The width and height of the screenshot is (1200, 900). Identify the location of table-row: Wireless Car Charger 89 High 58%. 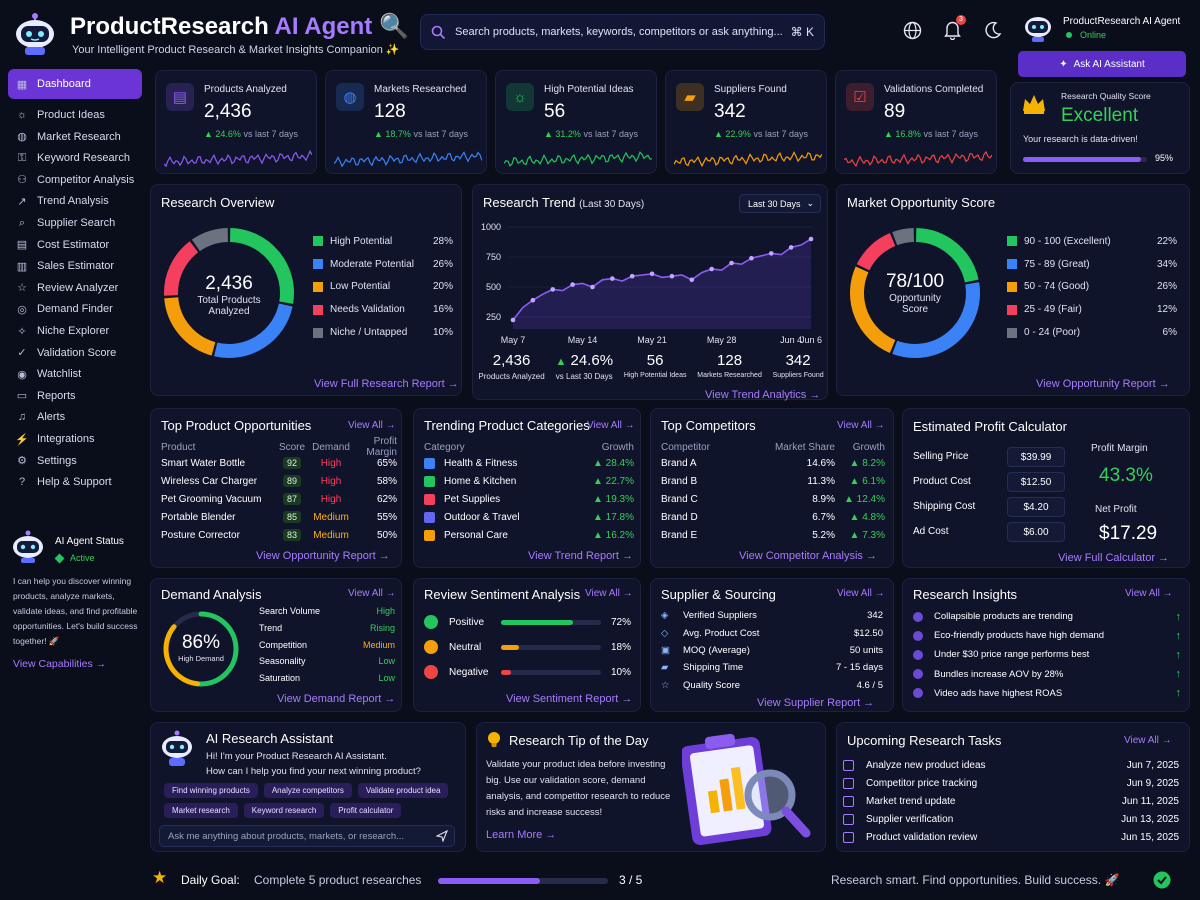
(279, 481).